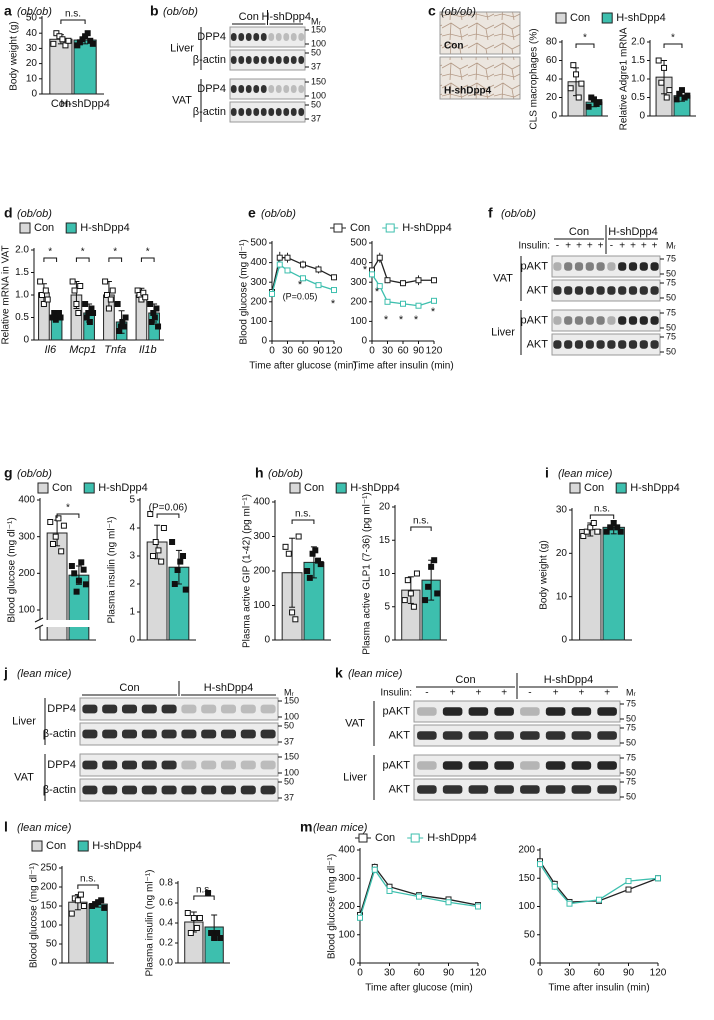 This screenshot has width=714, height=1020. Describe the element at coordinates (318, 29) in the screenshot. I see `marker-label: 150` at that location.